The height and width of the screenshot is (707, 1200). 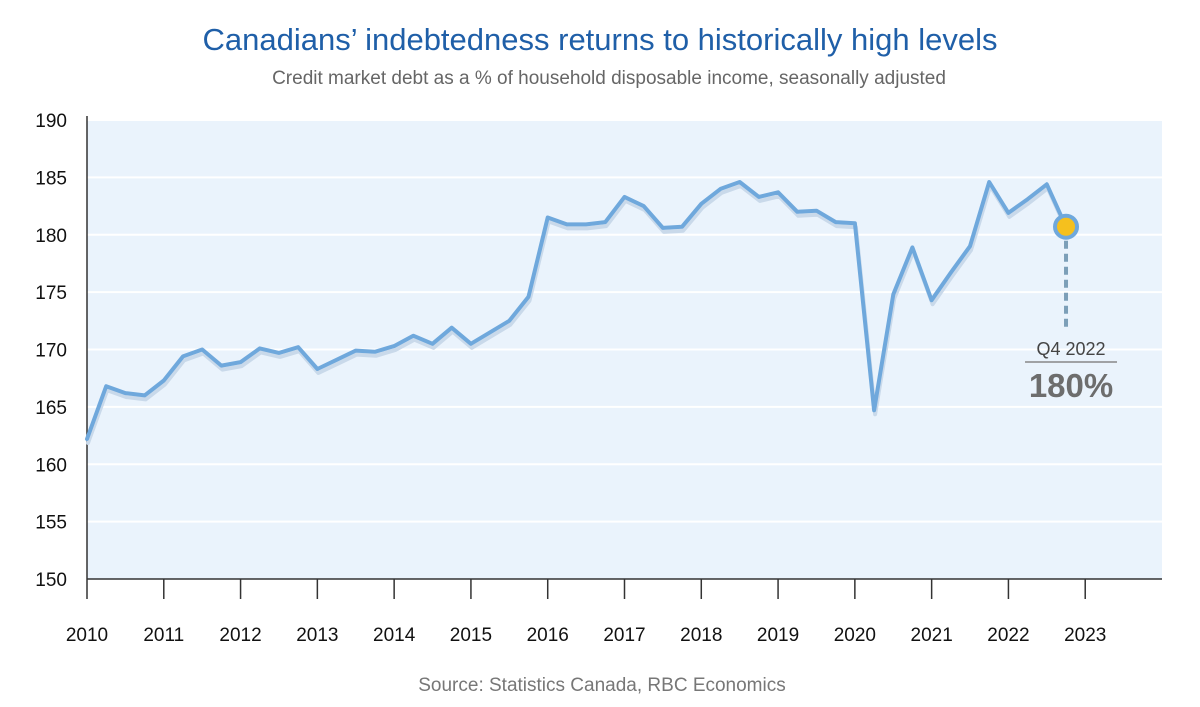 I want to click on y-tick-label-150: 150, so click(x=51, y=580).